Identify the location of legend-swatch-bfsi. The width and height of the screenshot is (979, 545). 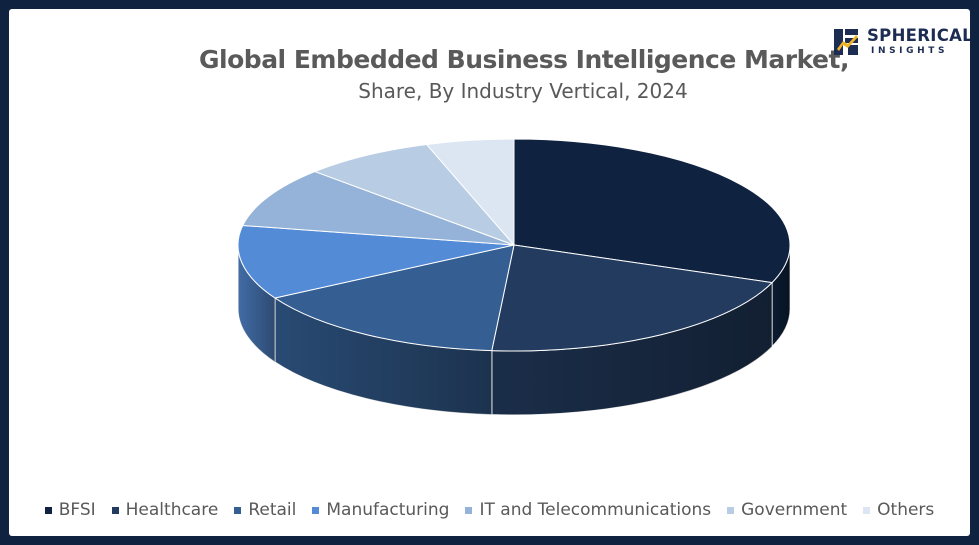
(48, 510).